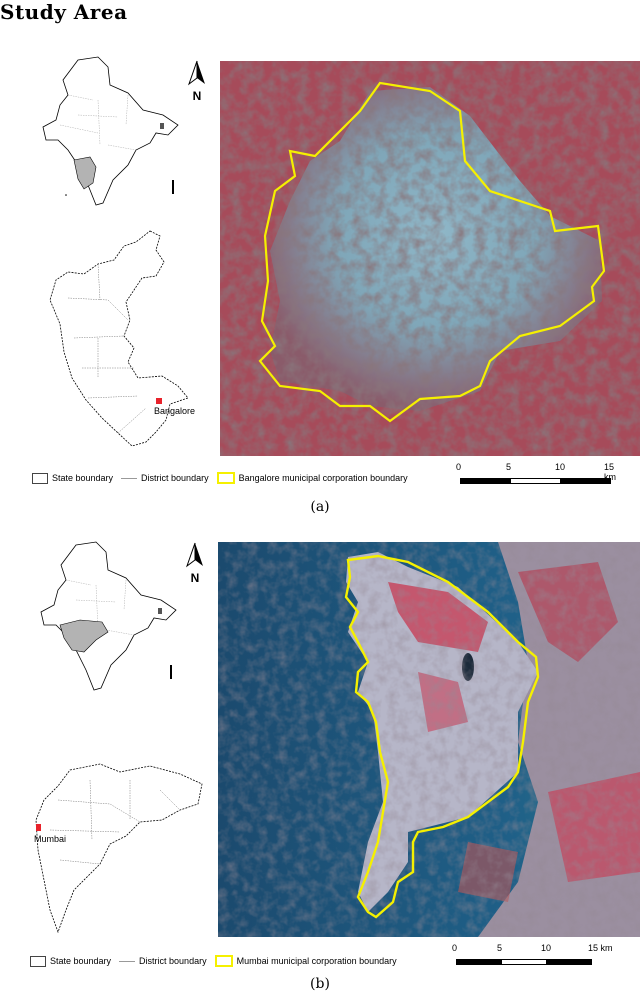  What do you see at coordinates (108, 616) in the screenshot?
I see `india-inset-map-b` at bounding box center [108, 616].